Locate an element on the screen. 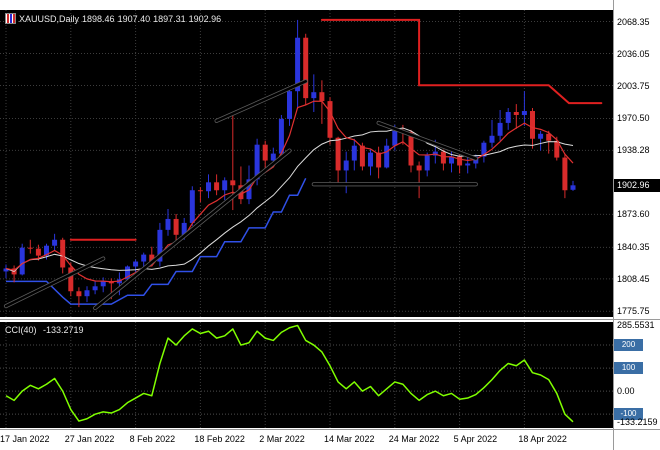 The image size is (660, 450). panel-separator is located at coordinates (330, 319).